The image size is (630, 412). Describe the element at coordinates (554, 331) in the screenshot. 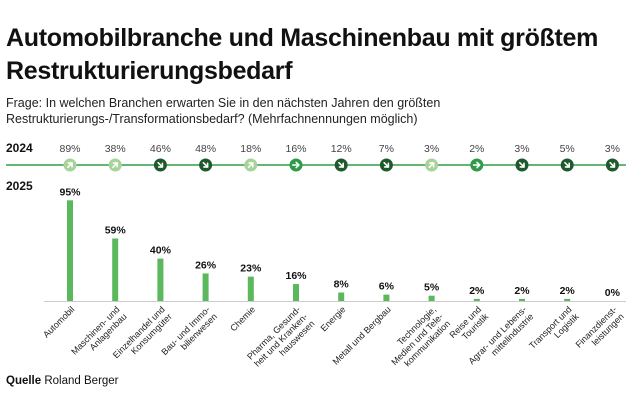

I see `category-label: Transport undLogistik` at that location.